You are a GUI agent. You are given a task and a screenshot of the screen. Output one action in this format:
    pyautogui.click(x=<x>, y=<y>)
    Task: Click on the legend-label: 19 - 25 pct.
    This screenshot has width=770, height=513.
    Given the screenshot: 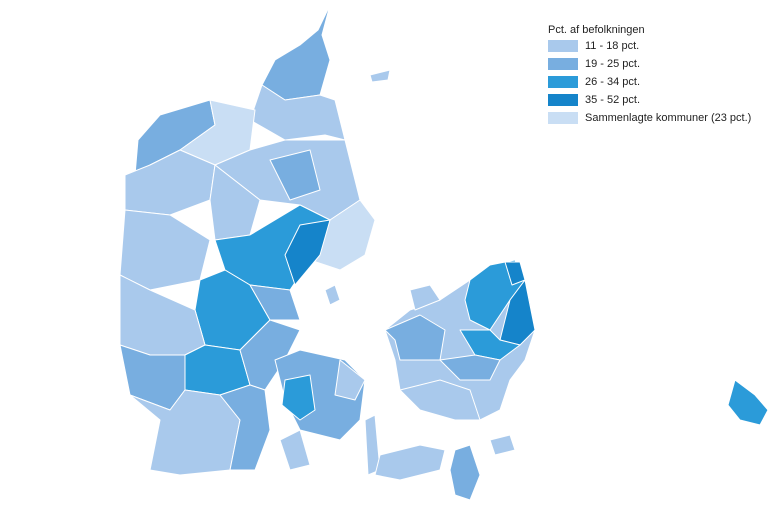 What is the action you would take?
    pyautogui.click(x=612, y=64)
    